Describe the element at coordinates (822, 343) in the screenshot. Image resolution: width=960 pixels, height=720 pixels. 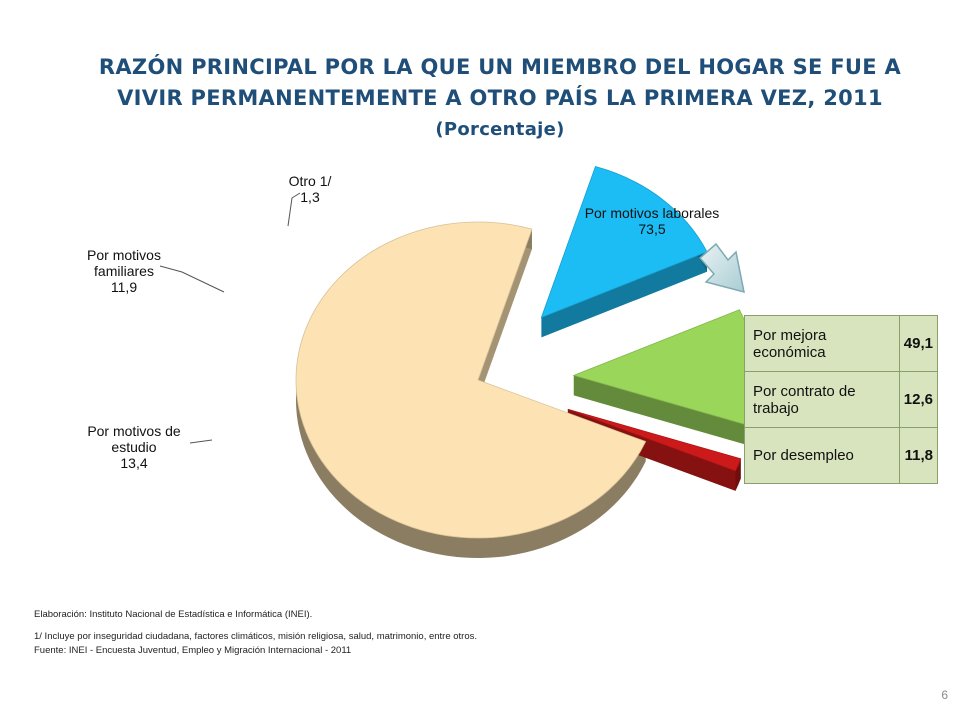
I see `table-label: Por mejora económica` at that location.